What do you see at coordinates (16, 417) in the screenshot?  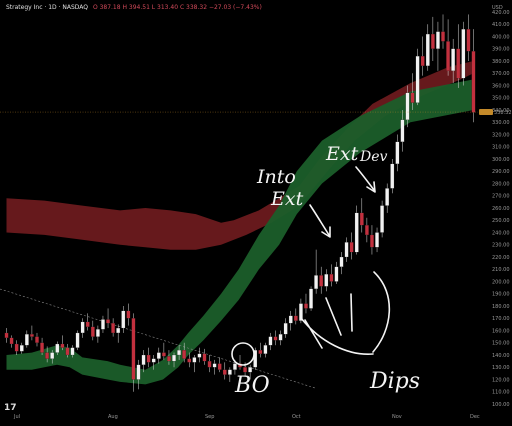 I see `x-tick-label: Jul` at bounding box center [16, 417].